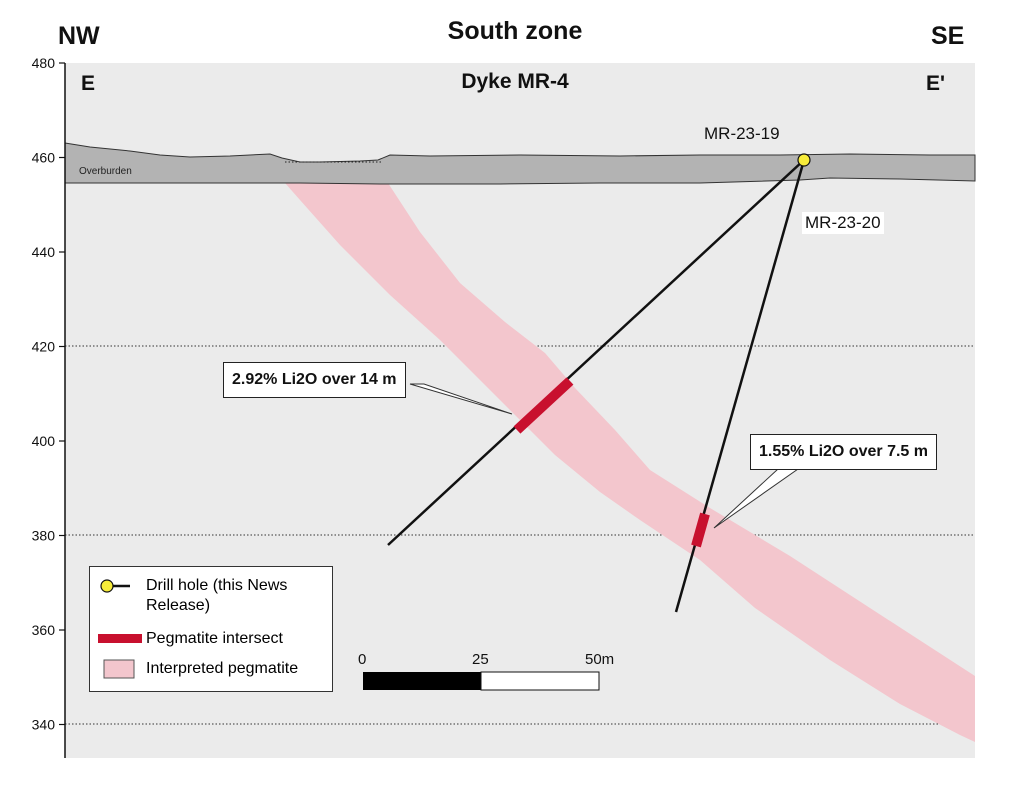  I want to click on drill-hole-label-mr-23-20: MR-23-20, so click(843, 223).